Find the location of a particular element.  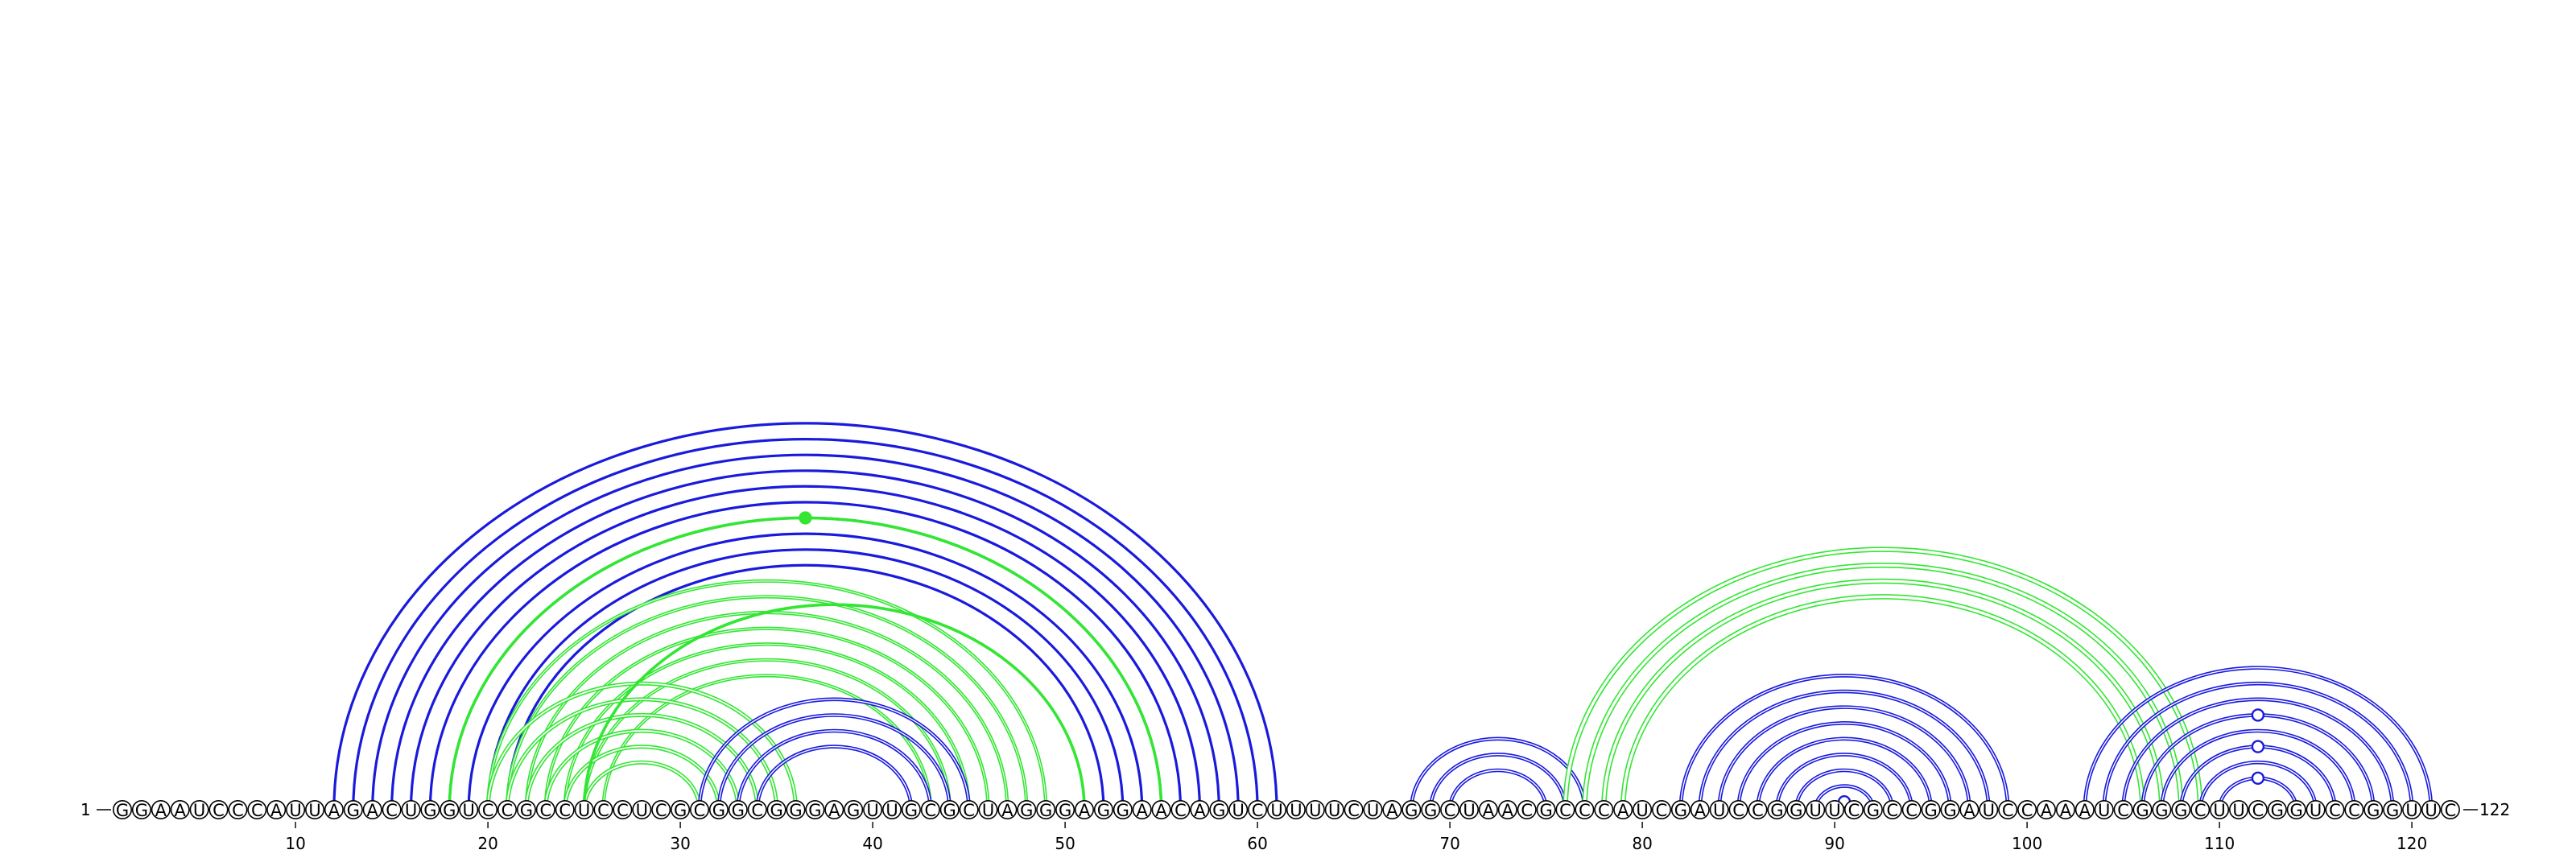

tick-label: 100 is located at coordinates (2027, 844).